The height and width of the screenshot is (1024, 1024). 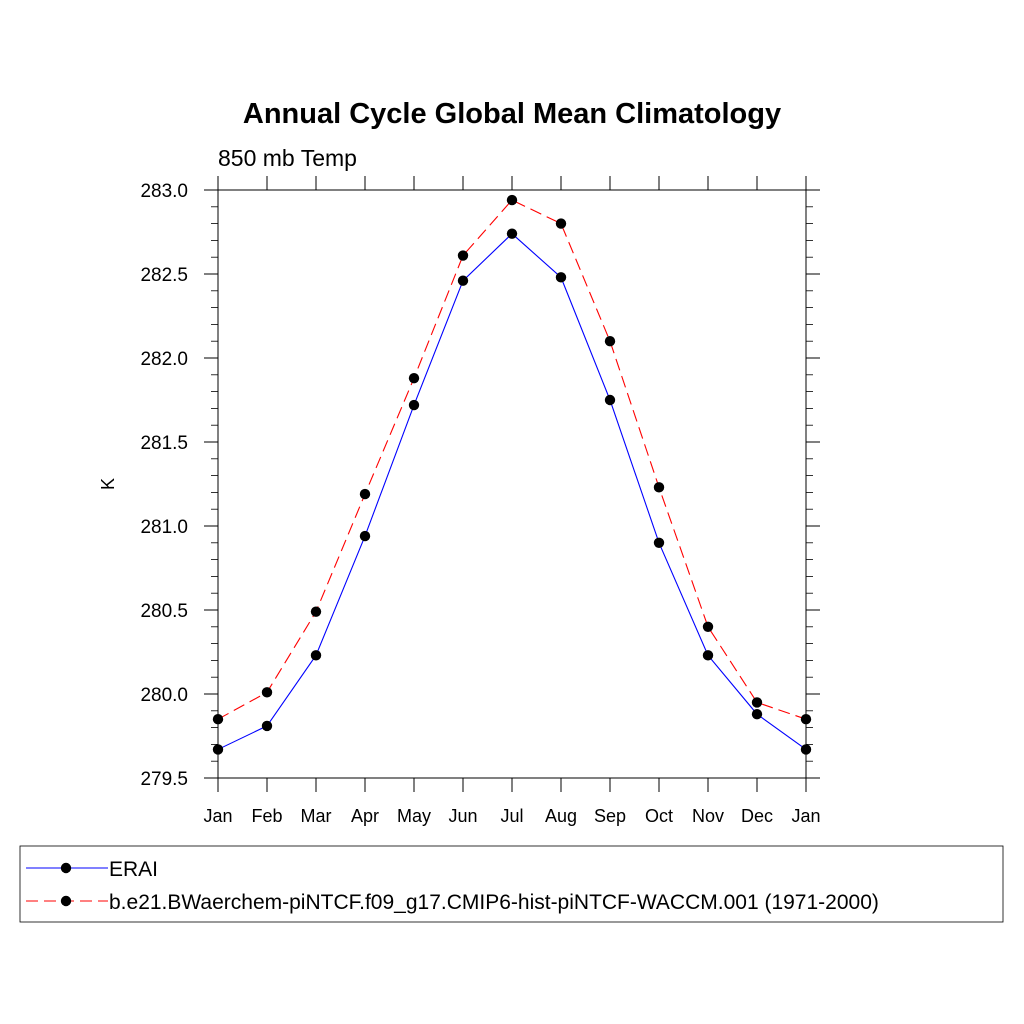 What do you see at coordinates (757, 816) in the screenshot?
I see `x-tick-label: Dec` at bounding box center [757, 816].